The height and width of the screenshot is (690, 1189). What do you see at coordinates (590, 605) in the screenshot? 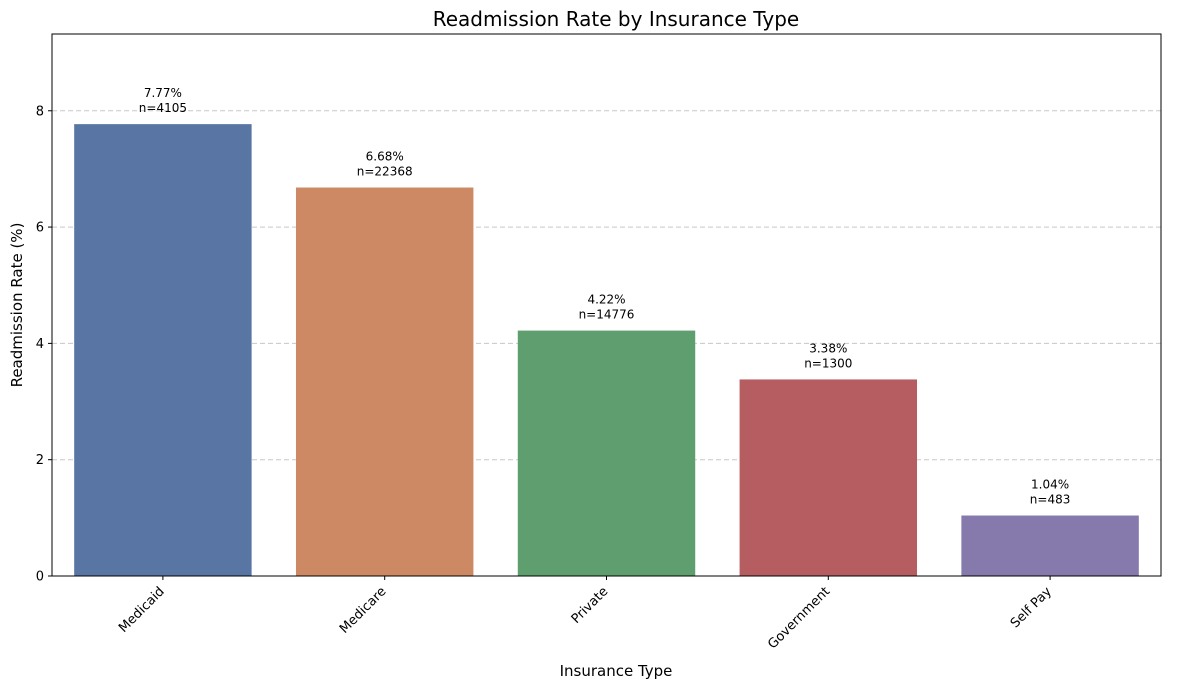
I see `x-tick-label: Private` at bounding box center [590, 605].